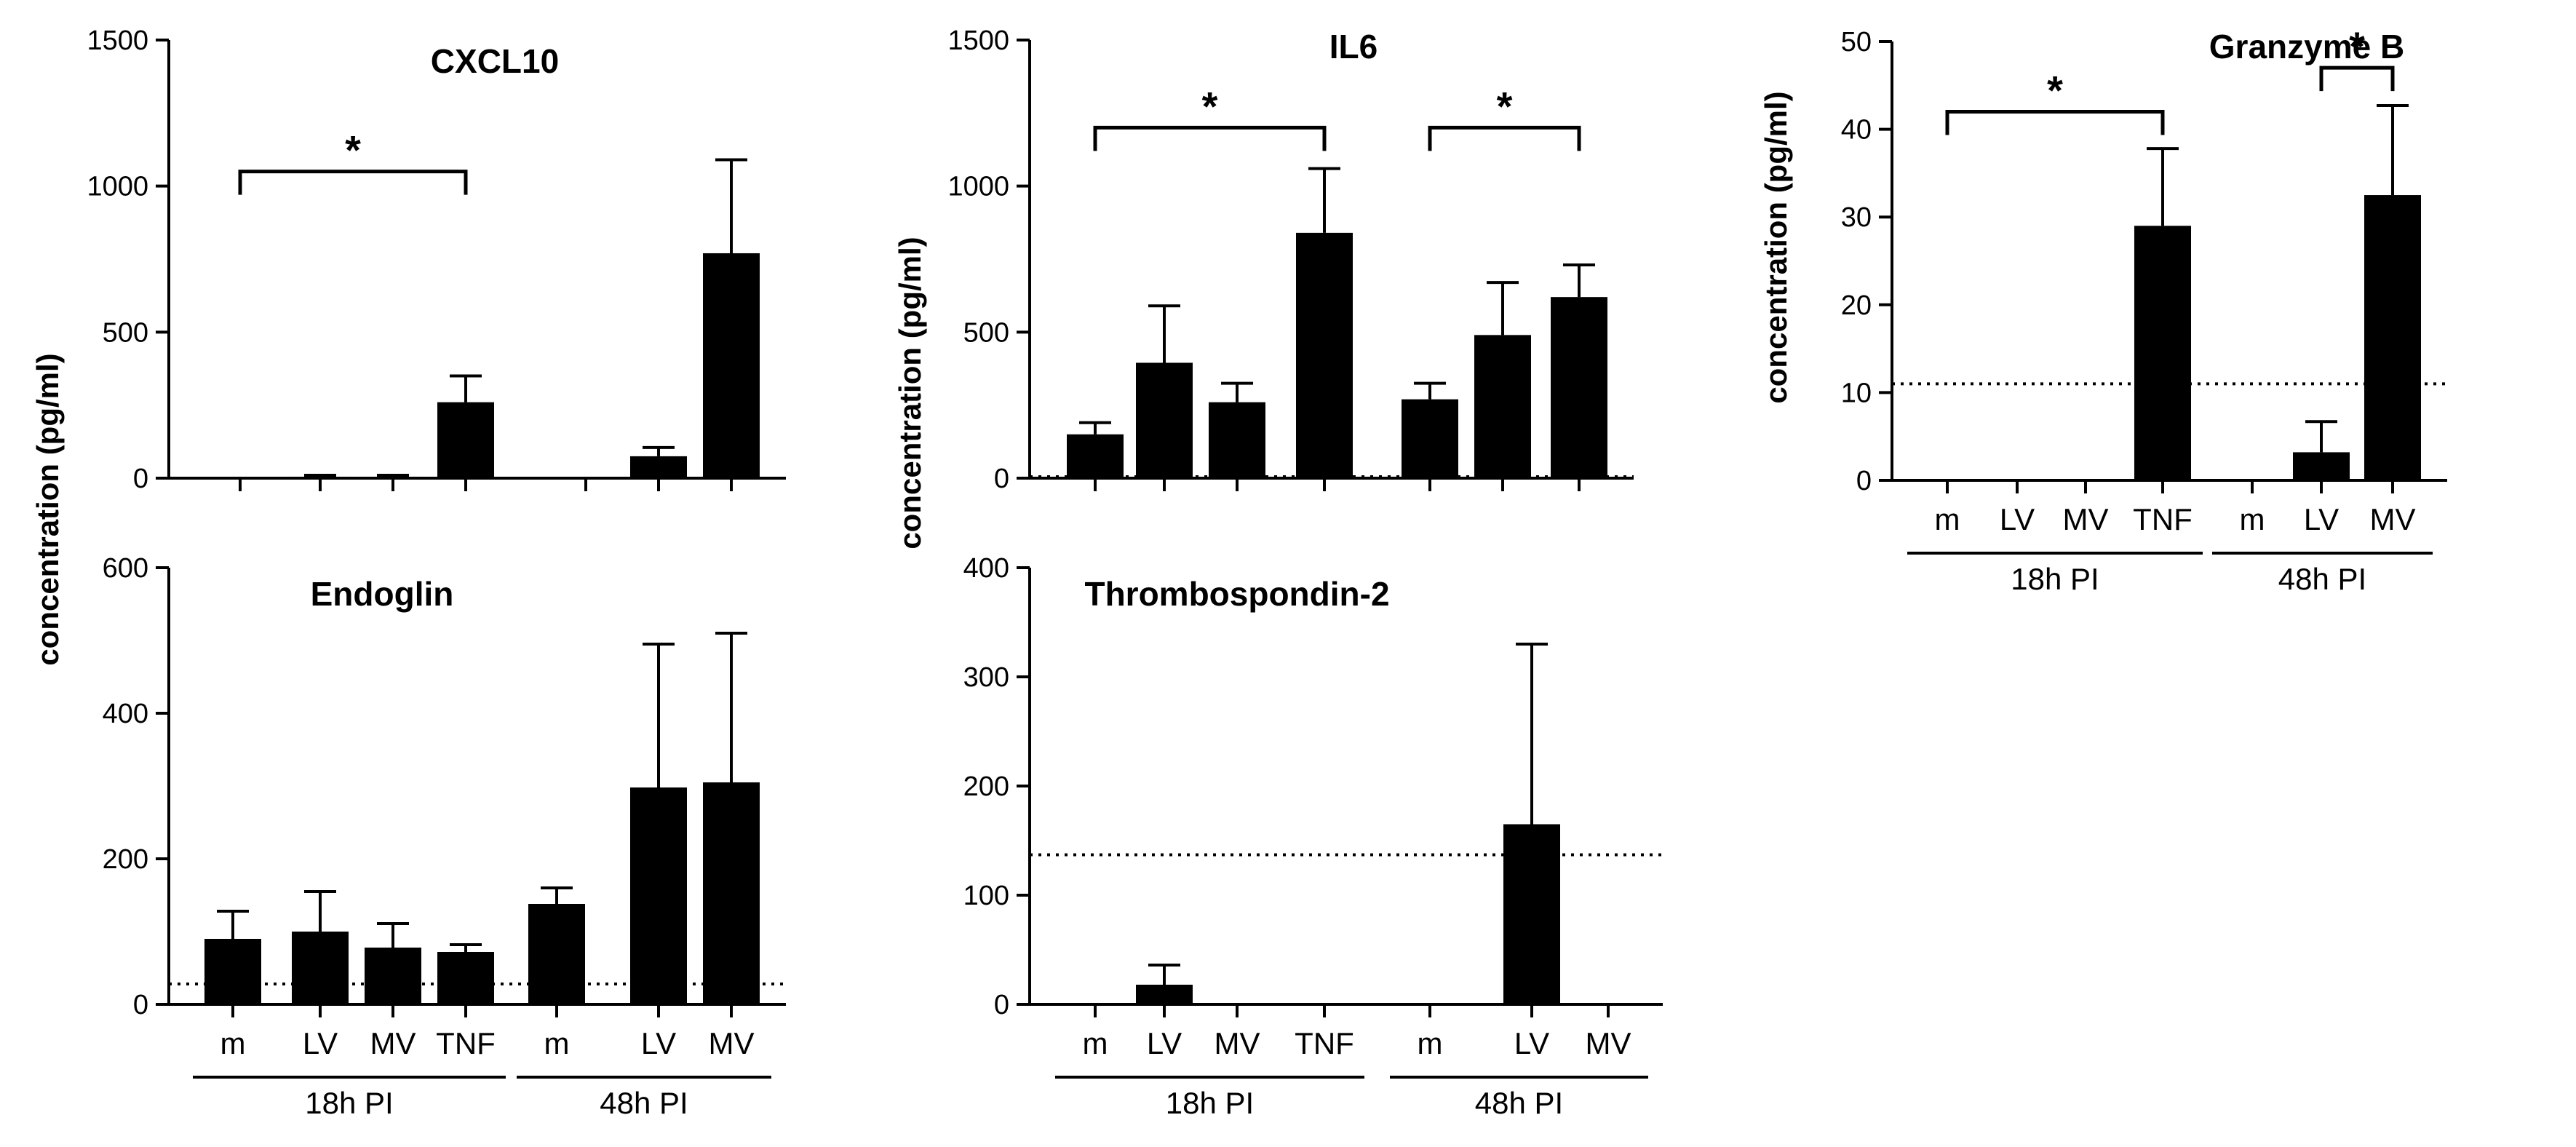  What do you see at coordinates (910, 393) in the screenshot?
I see `y-axis-label-middle: concentration (pg/ml)` at bounding box center [910, 393].